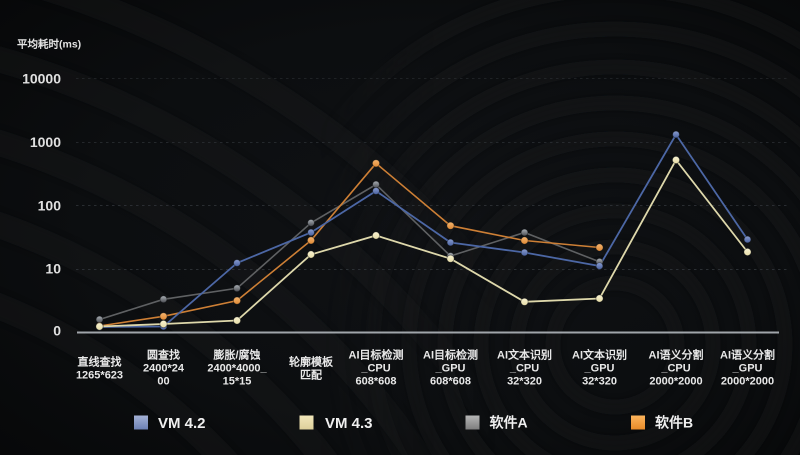 The image size is (800, 455). What do you see at coordinates (99, 376) in the screenshot?
I see `svg-text: 1265*623` at bounding box center [99, 376].